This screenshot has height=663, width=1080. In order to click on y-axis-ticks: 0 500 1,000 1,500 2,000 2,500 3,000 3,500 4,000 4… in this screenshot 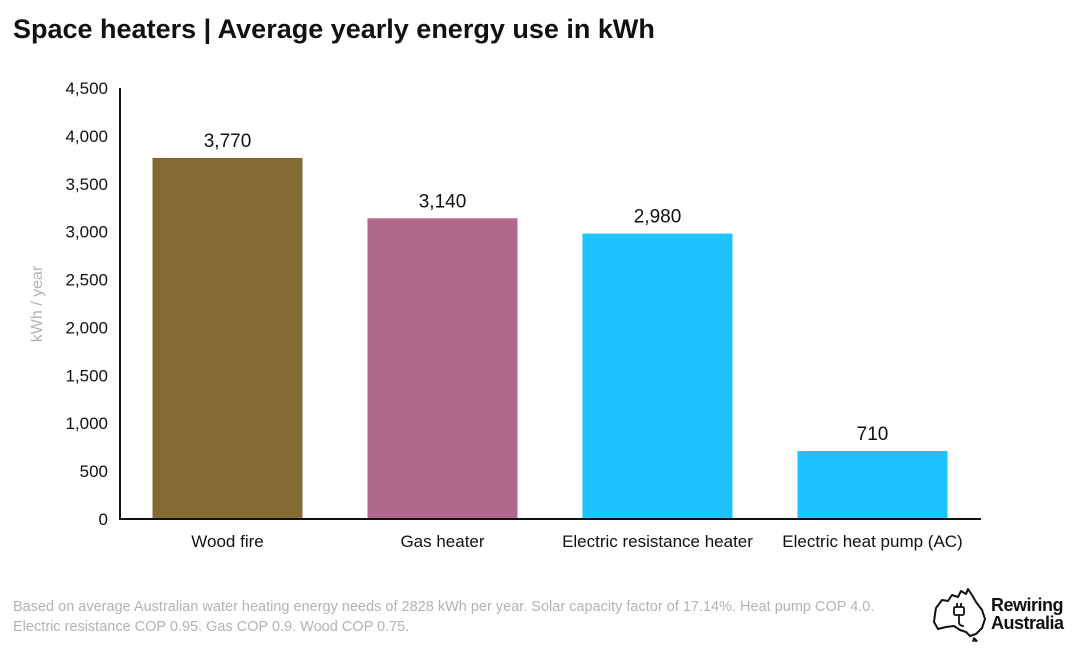, I will do `click(86, 304)`.